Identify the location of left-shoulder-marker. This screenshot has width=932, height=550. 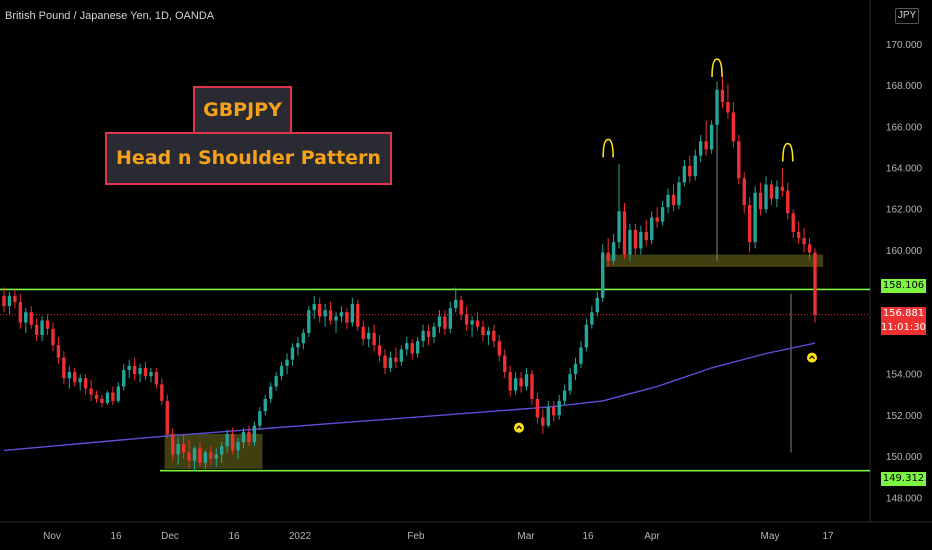
(608, 148).